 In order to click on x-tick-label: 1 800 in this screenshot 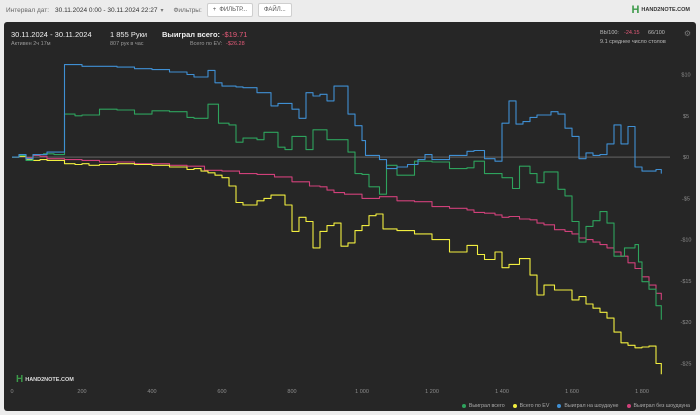, I will do `click(642, 392)`.